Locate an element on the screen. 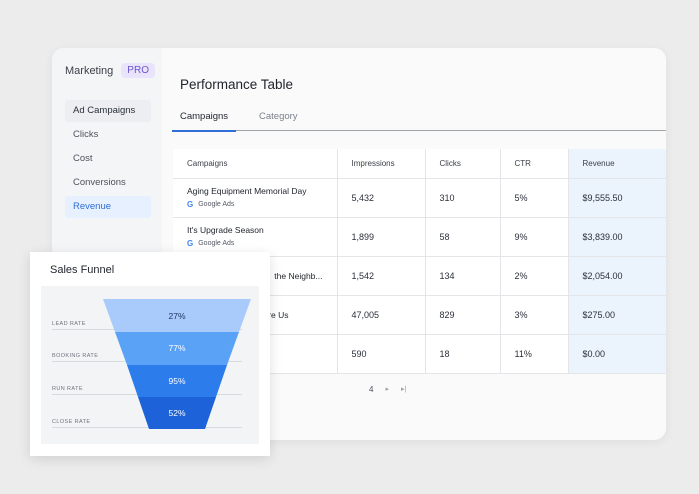  revenue-cell: $9,555.50 is located at coordinates (617, 198).